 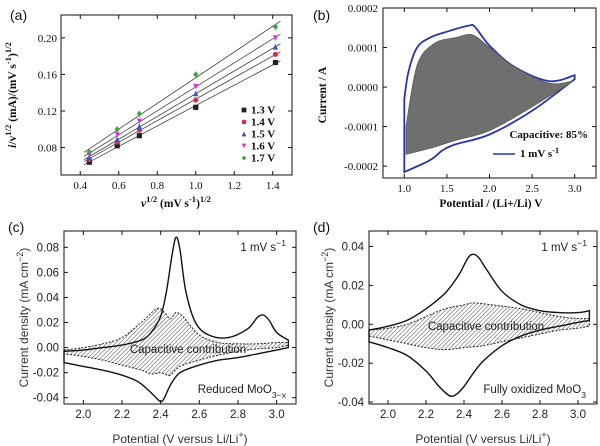 What do you see at coordinates (263, 111) in the screenshot?
I see `a-legend-label: 1.3 V` at bounding box center [263, 111].